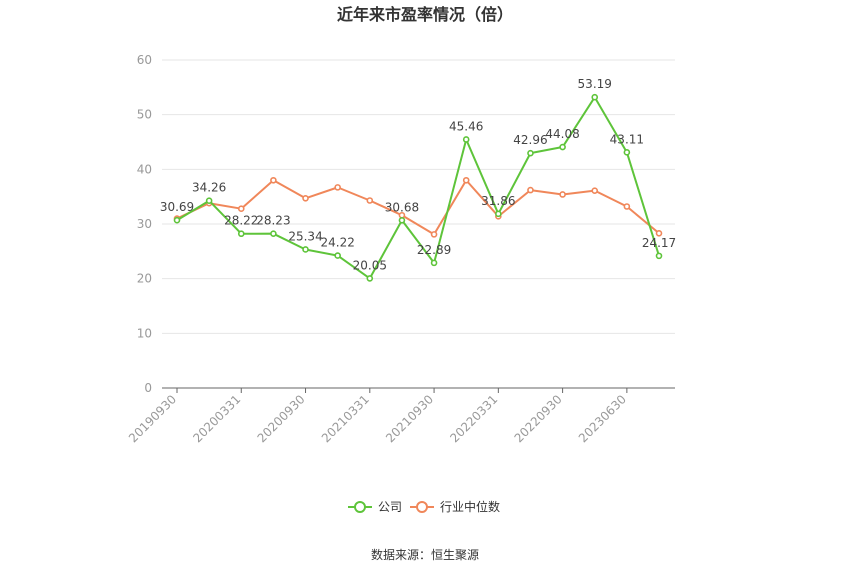 This screenshot has width=850, height=575. Describe the element at coordinates (434, 250) in the screenshot. I see `data-label-8: 22.89` at that location.